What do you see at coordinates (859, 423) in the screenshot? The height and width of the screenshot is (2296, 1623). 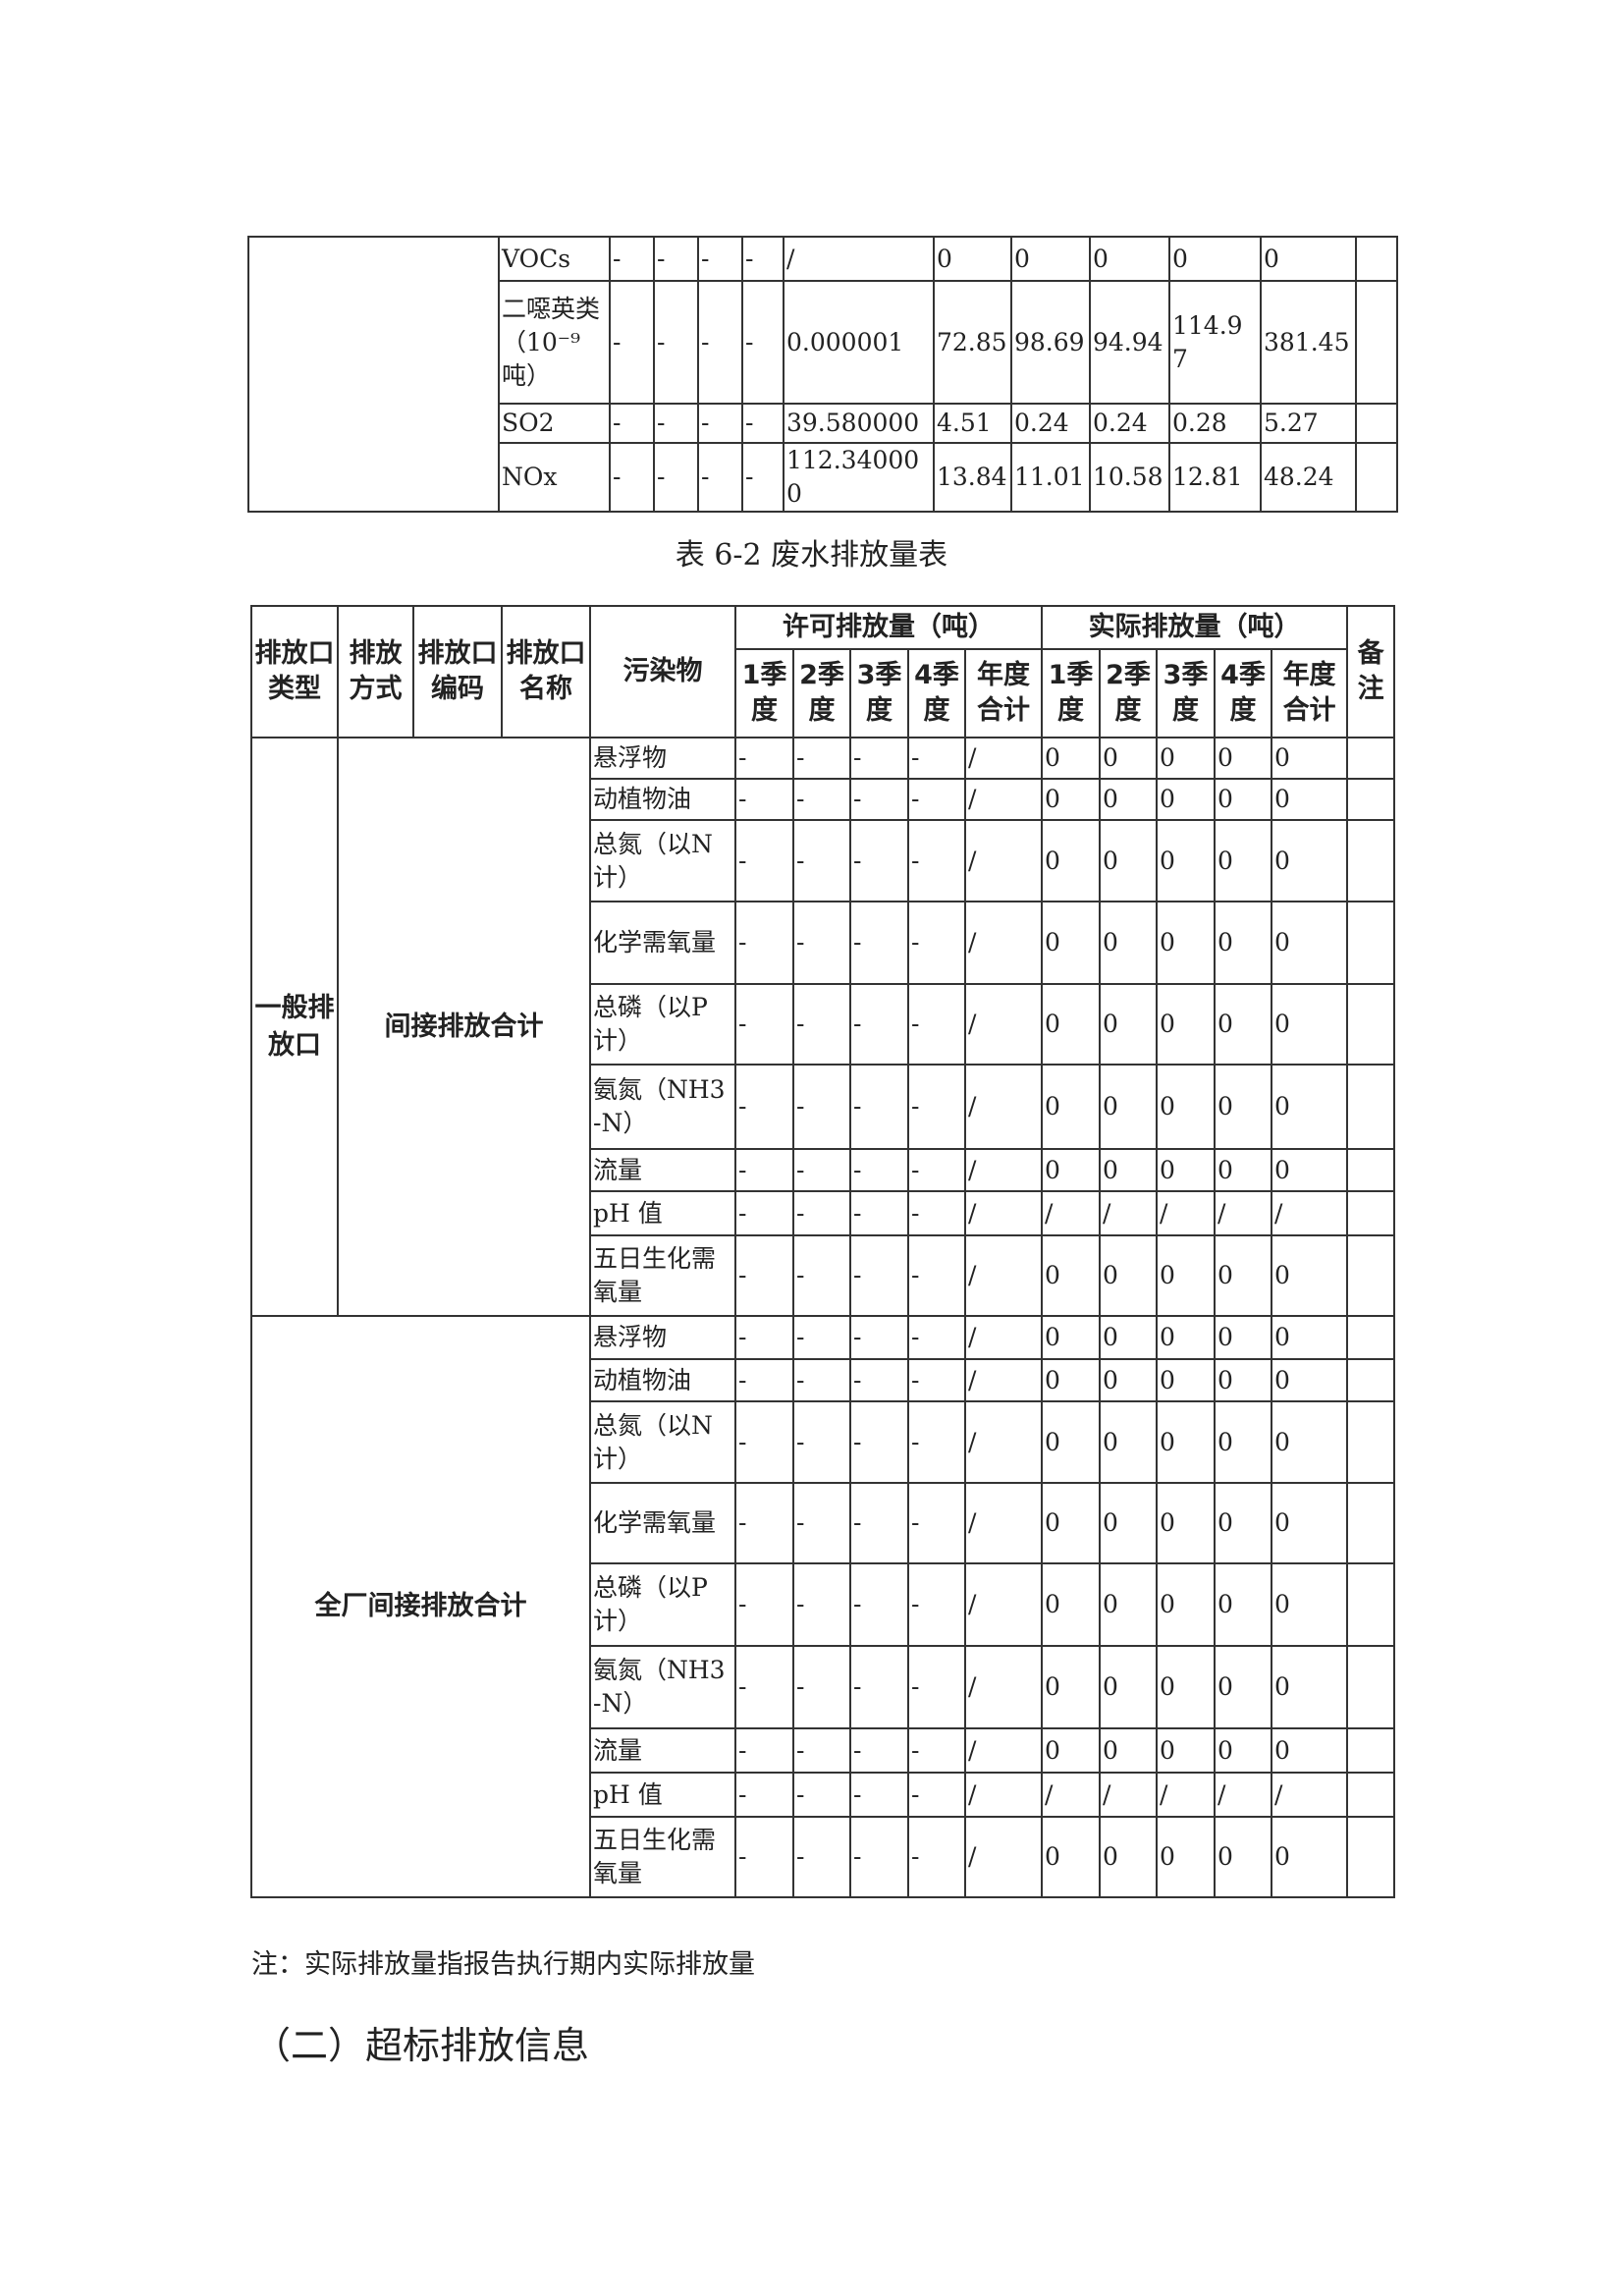 I see `permit-value-cell: 39.580000` at bounding box center [859, 423].